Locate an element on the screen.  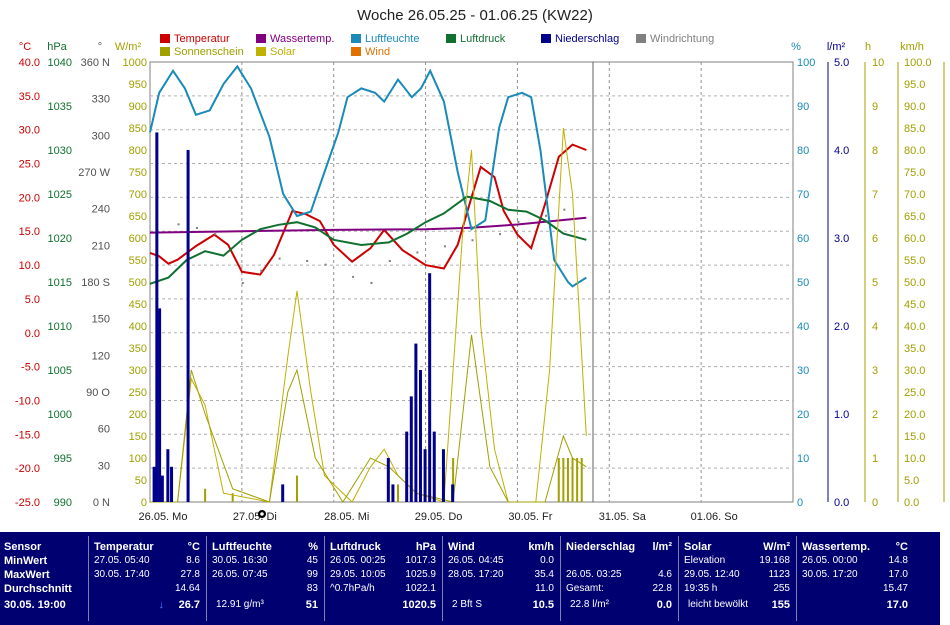
wind-avg-value: 11.0 is located at coordinates (544, 588).